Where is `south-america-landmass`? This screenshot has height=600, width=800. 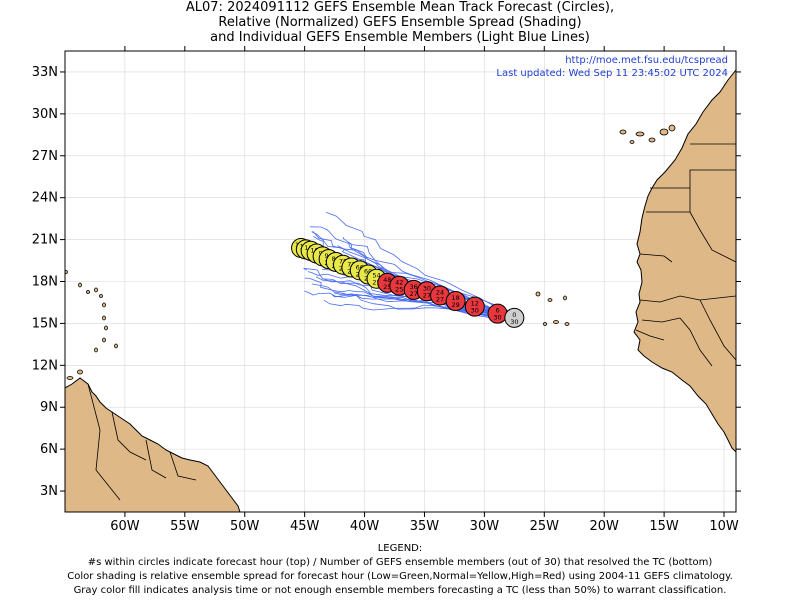 south-america-landmass is located at coordinates (153, 444).